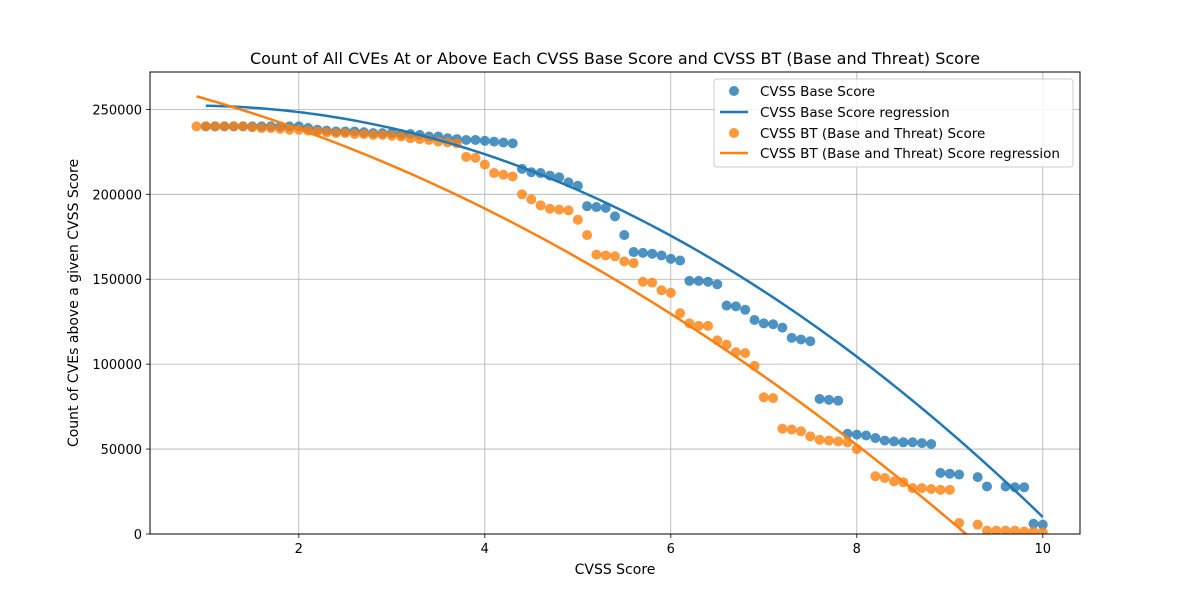 The image size is (1200, 600). I want to click on legend-box, so click(893, 123).